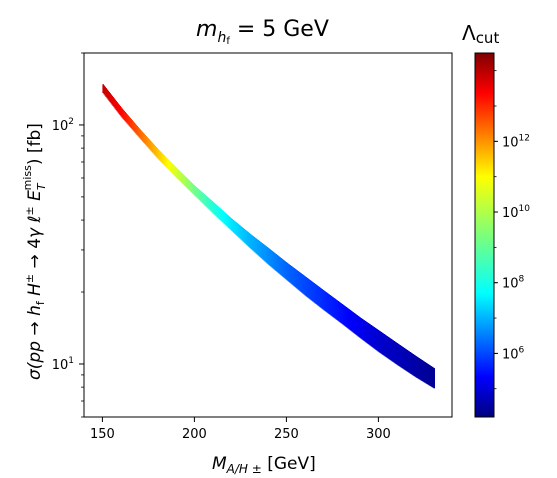 Image resolution: width=557 pixels, height=478 pixels. Describe the element at coordinates (512, 230) in the screenshot. I see `colorbar-ticks: 106 108 1010 1012` at that location.